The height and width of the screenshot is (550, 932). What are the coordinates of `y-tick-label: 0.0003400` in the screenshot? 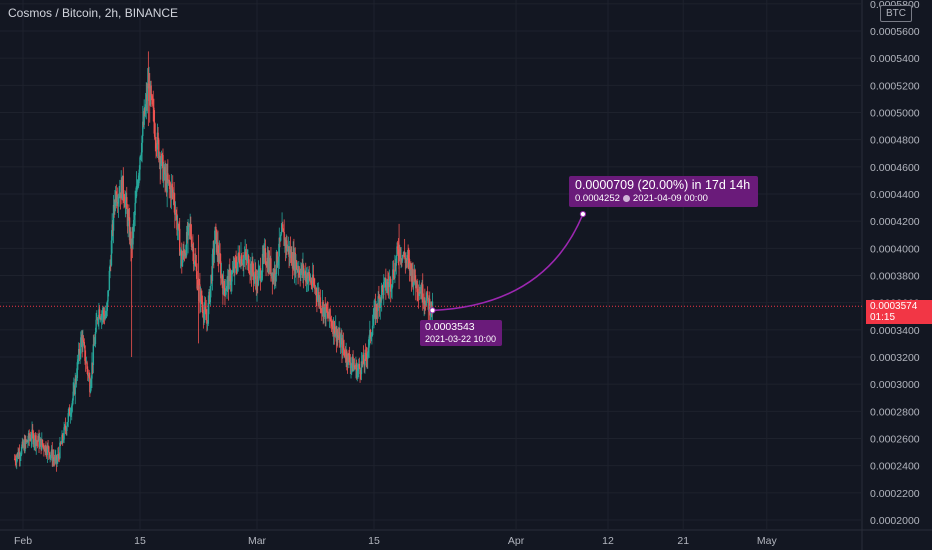 It's located at (895, 331).